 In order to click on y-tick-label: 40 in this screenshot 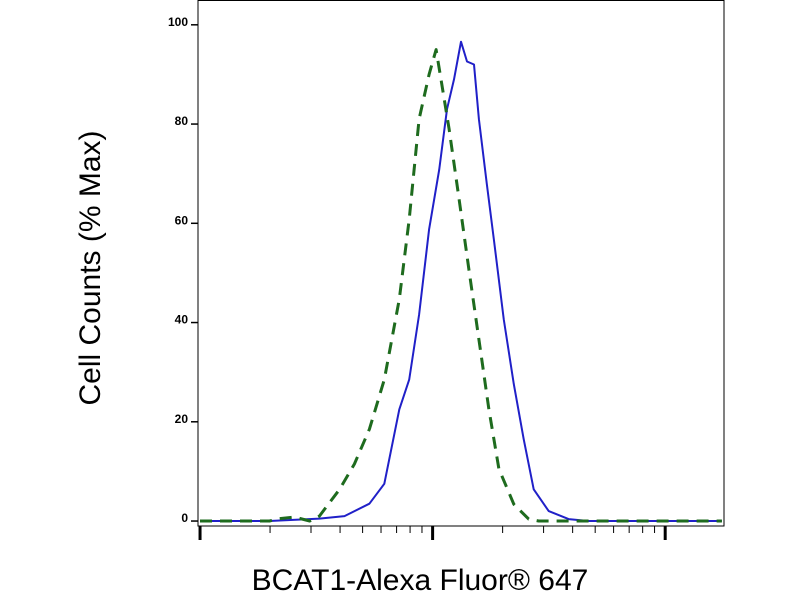, I will do `click(182, 320)`.